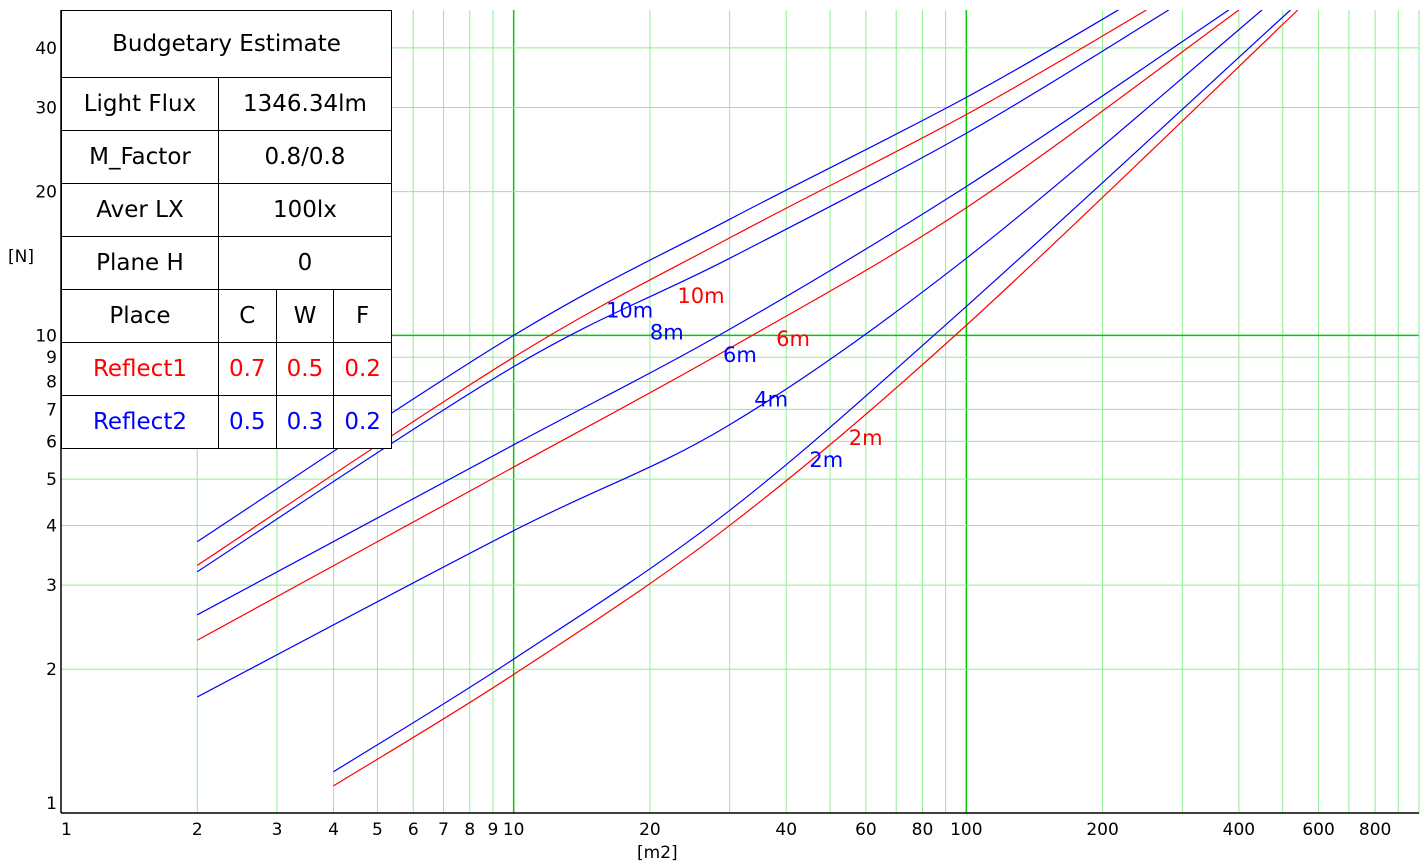 This screenshot has width=1426, height=863. I want to click on y-tick-label: 1, so click(51, 804).